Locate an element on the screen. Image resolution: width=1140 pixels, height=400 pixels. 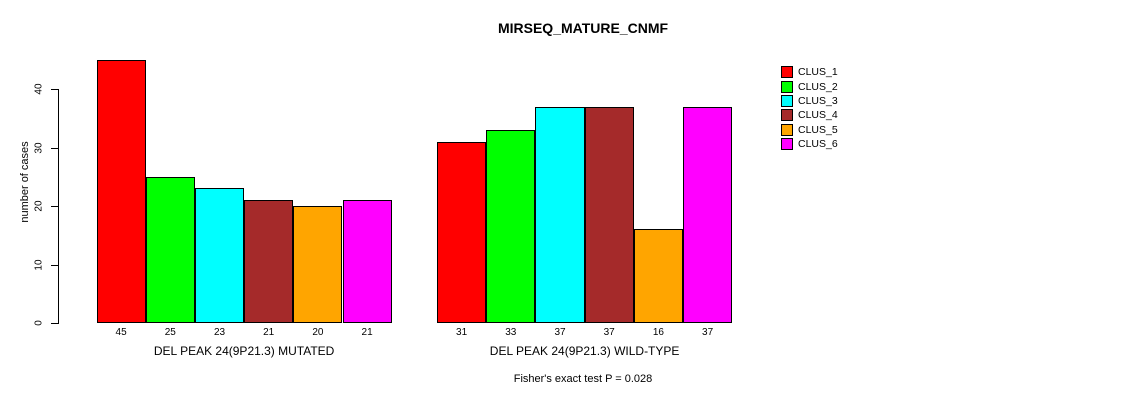
y-axis-label: number of cases is located at coordinates (25, 182).